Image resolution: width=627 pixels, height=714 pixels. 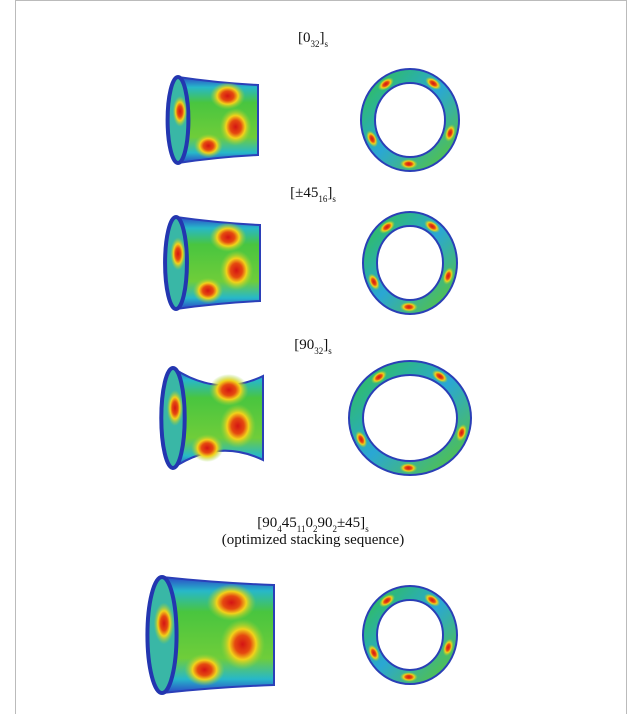 What do you see at coordinates (315, 406) in the screenshot?
I see `panel: [9032]s` at bounding box center [315, 406].